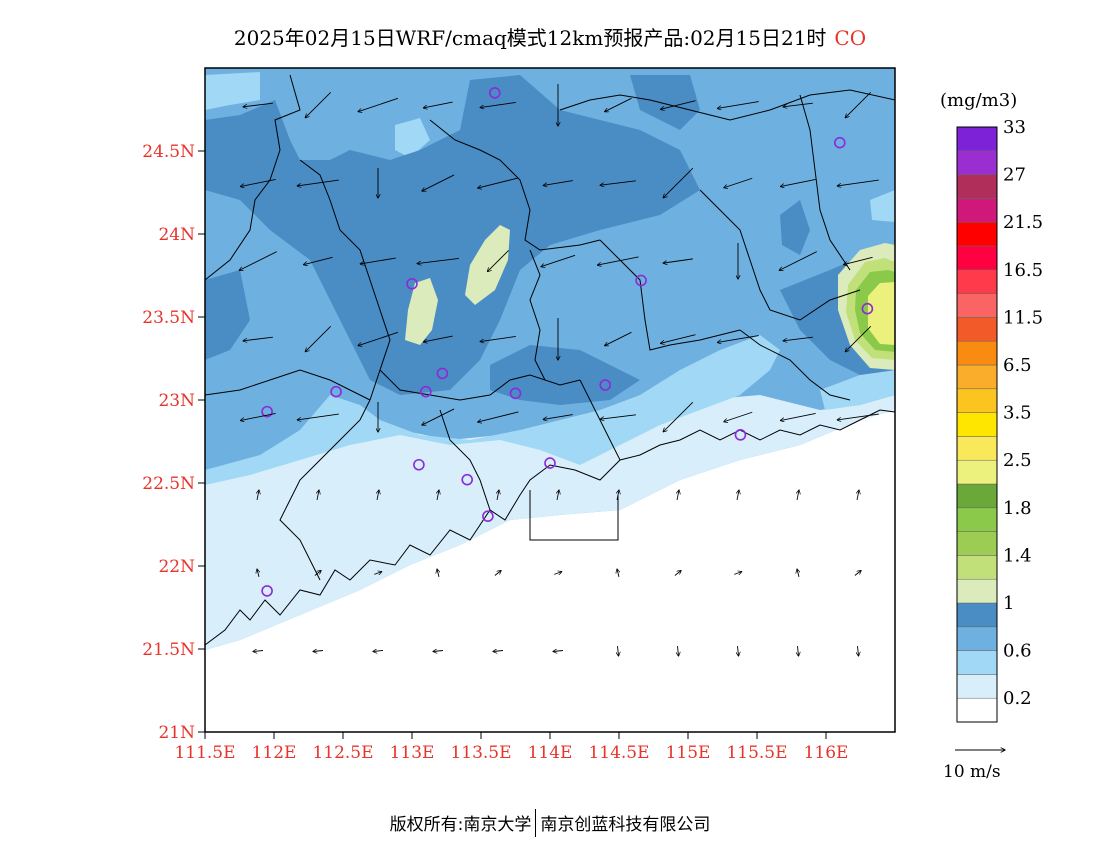  I want to click on colorbar-label: 1.8, so click(1017, 508).